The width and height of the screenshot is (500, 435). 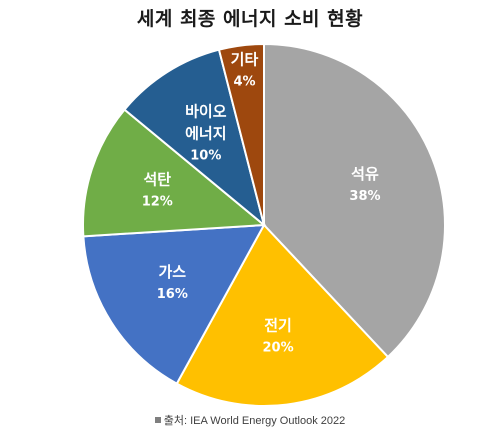 What do you see at coordinates (365, 174) in the screenshot?
I see `slice-label-0: 석유` at bounding box center [365, 174].